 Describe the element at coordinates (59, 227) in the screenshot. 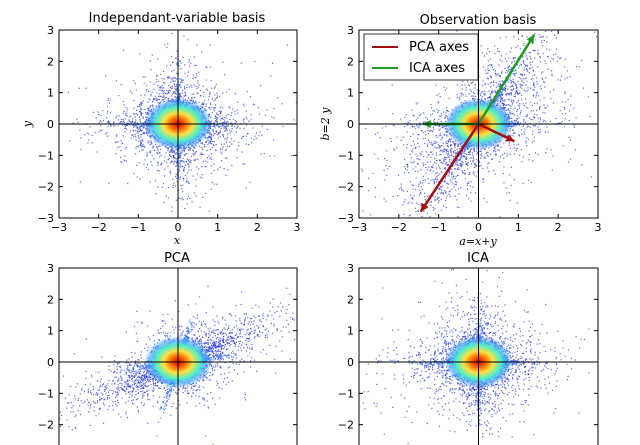

I see `x-tick-label: −3` at that location.